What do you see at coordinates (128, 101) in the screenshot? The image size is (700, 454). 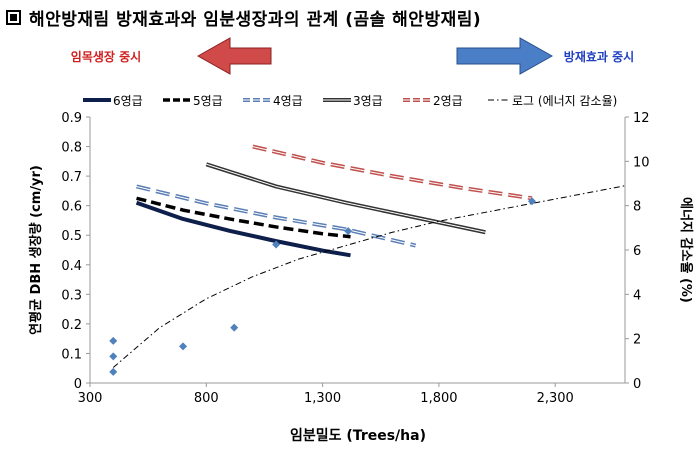 I see `legend-label: 6영급` at bounding box center [128, 101].